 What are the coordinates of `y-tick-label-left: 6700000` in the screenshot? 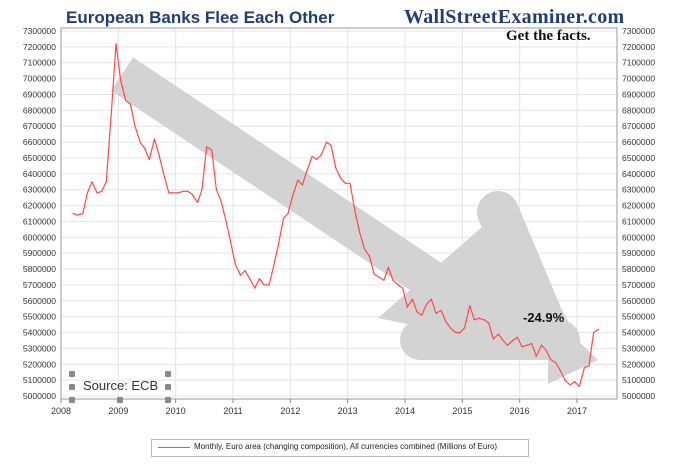 It's located at (39, 126).